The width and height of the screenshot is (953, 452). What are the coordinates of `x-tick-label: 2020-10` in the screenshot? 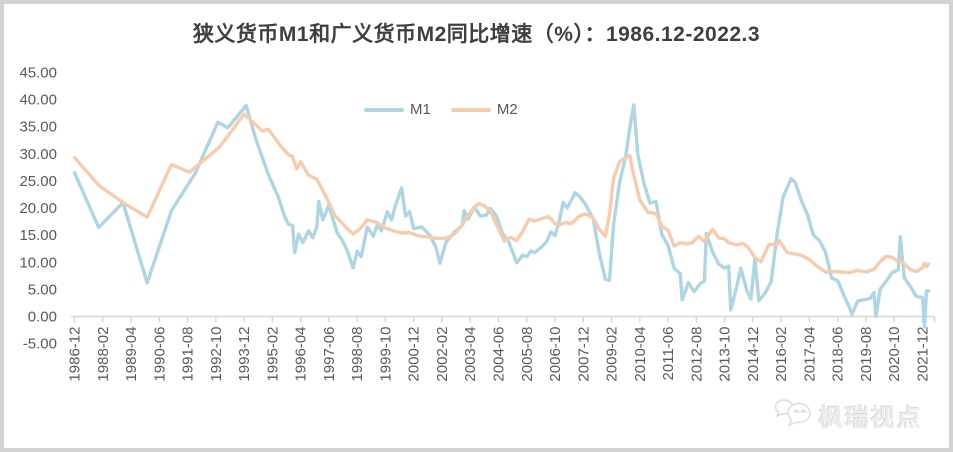 It's located at (894, 354).